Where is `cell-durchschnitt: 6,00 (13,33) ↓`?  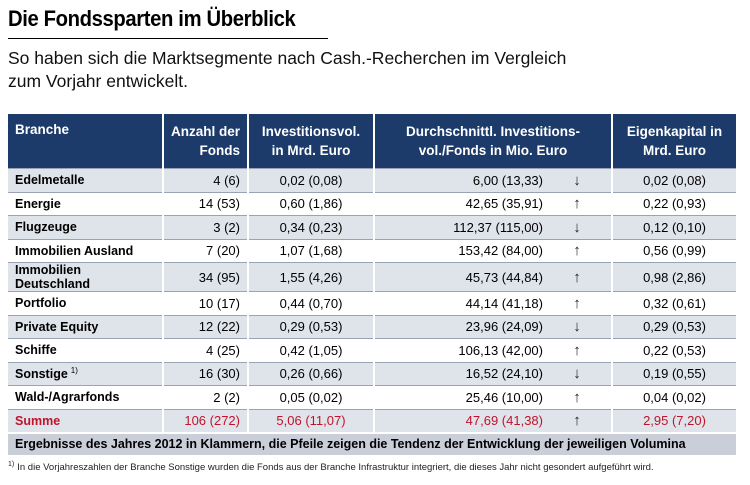 cell-durchschnitt: 6,00 (13,33) ↓ is located at coordinates (492, 180).